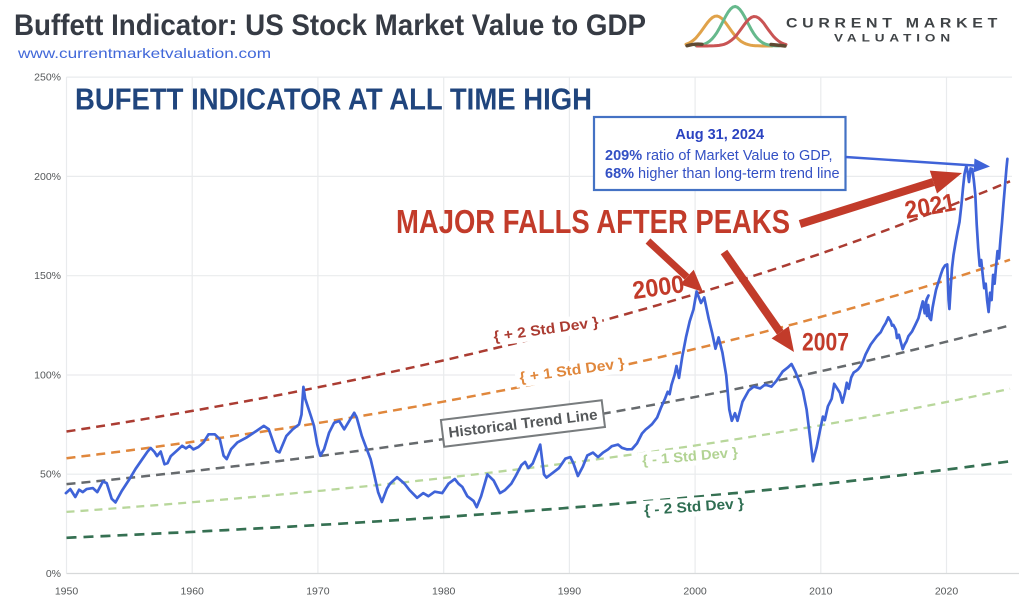  What do you see at coordinates (894, 39) in the screenshot?
I see `svg-text: VALUATION` at bounding box center [894, 39].